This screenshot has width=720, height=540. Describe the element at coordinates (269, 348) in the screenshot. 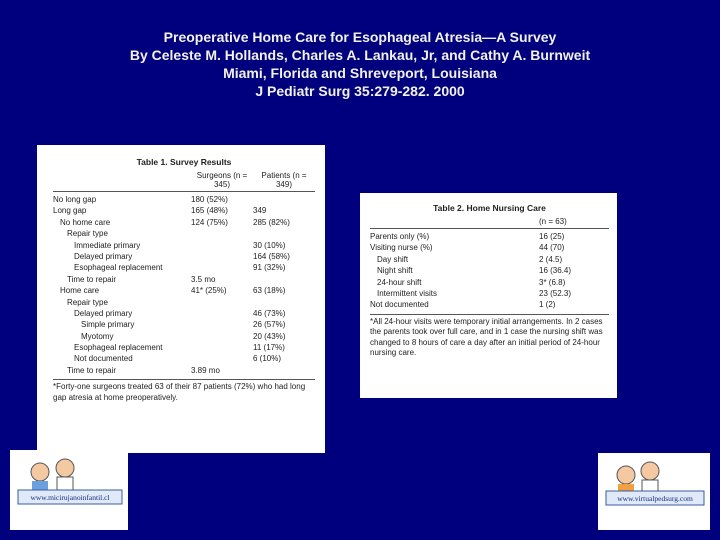

I see `table-cell: 11 (17%)` at that location.